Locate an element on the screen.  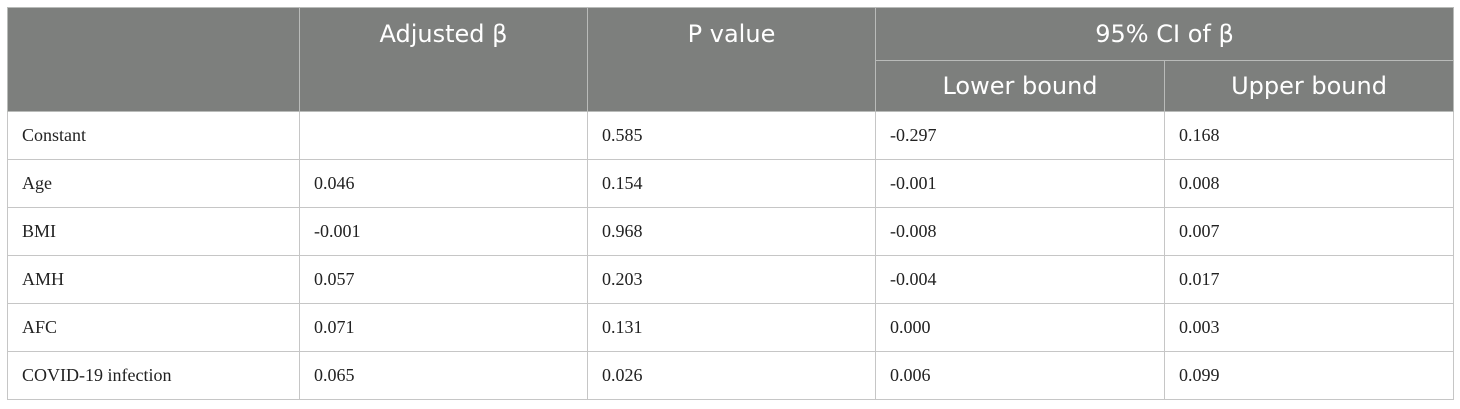
row-label: Constant is located at coordinates (153, 135).